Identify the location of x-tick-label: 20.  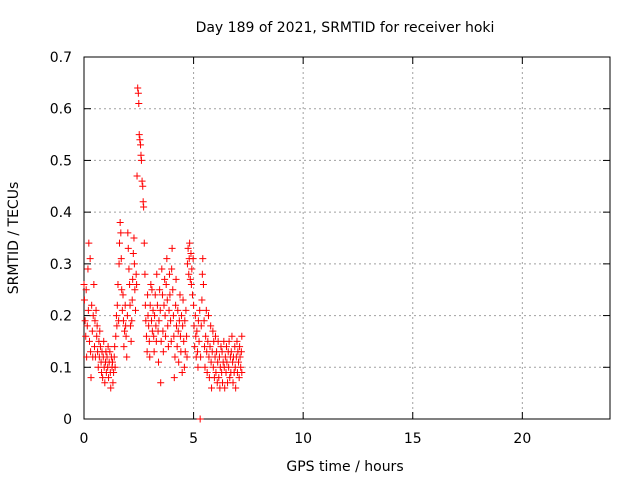
(522, 439).